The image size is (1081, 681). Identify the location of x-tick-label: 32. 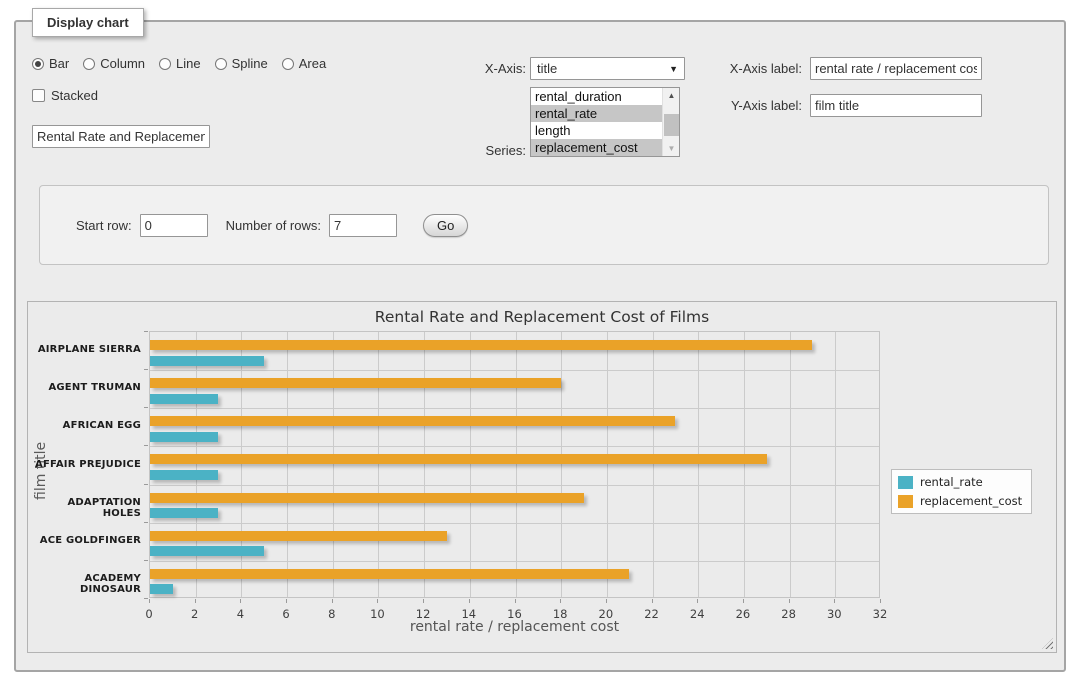
(880, 614).